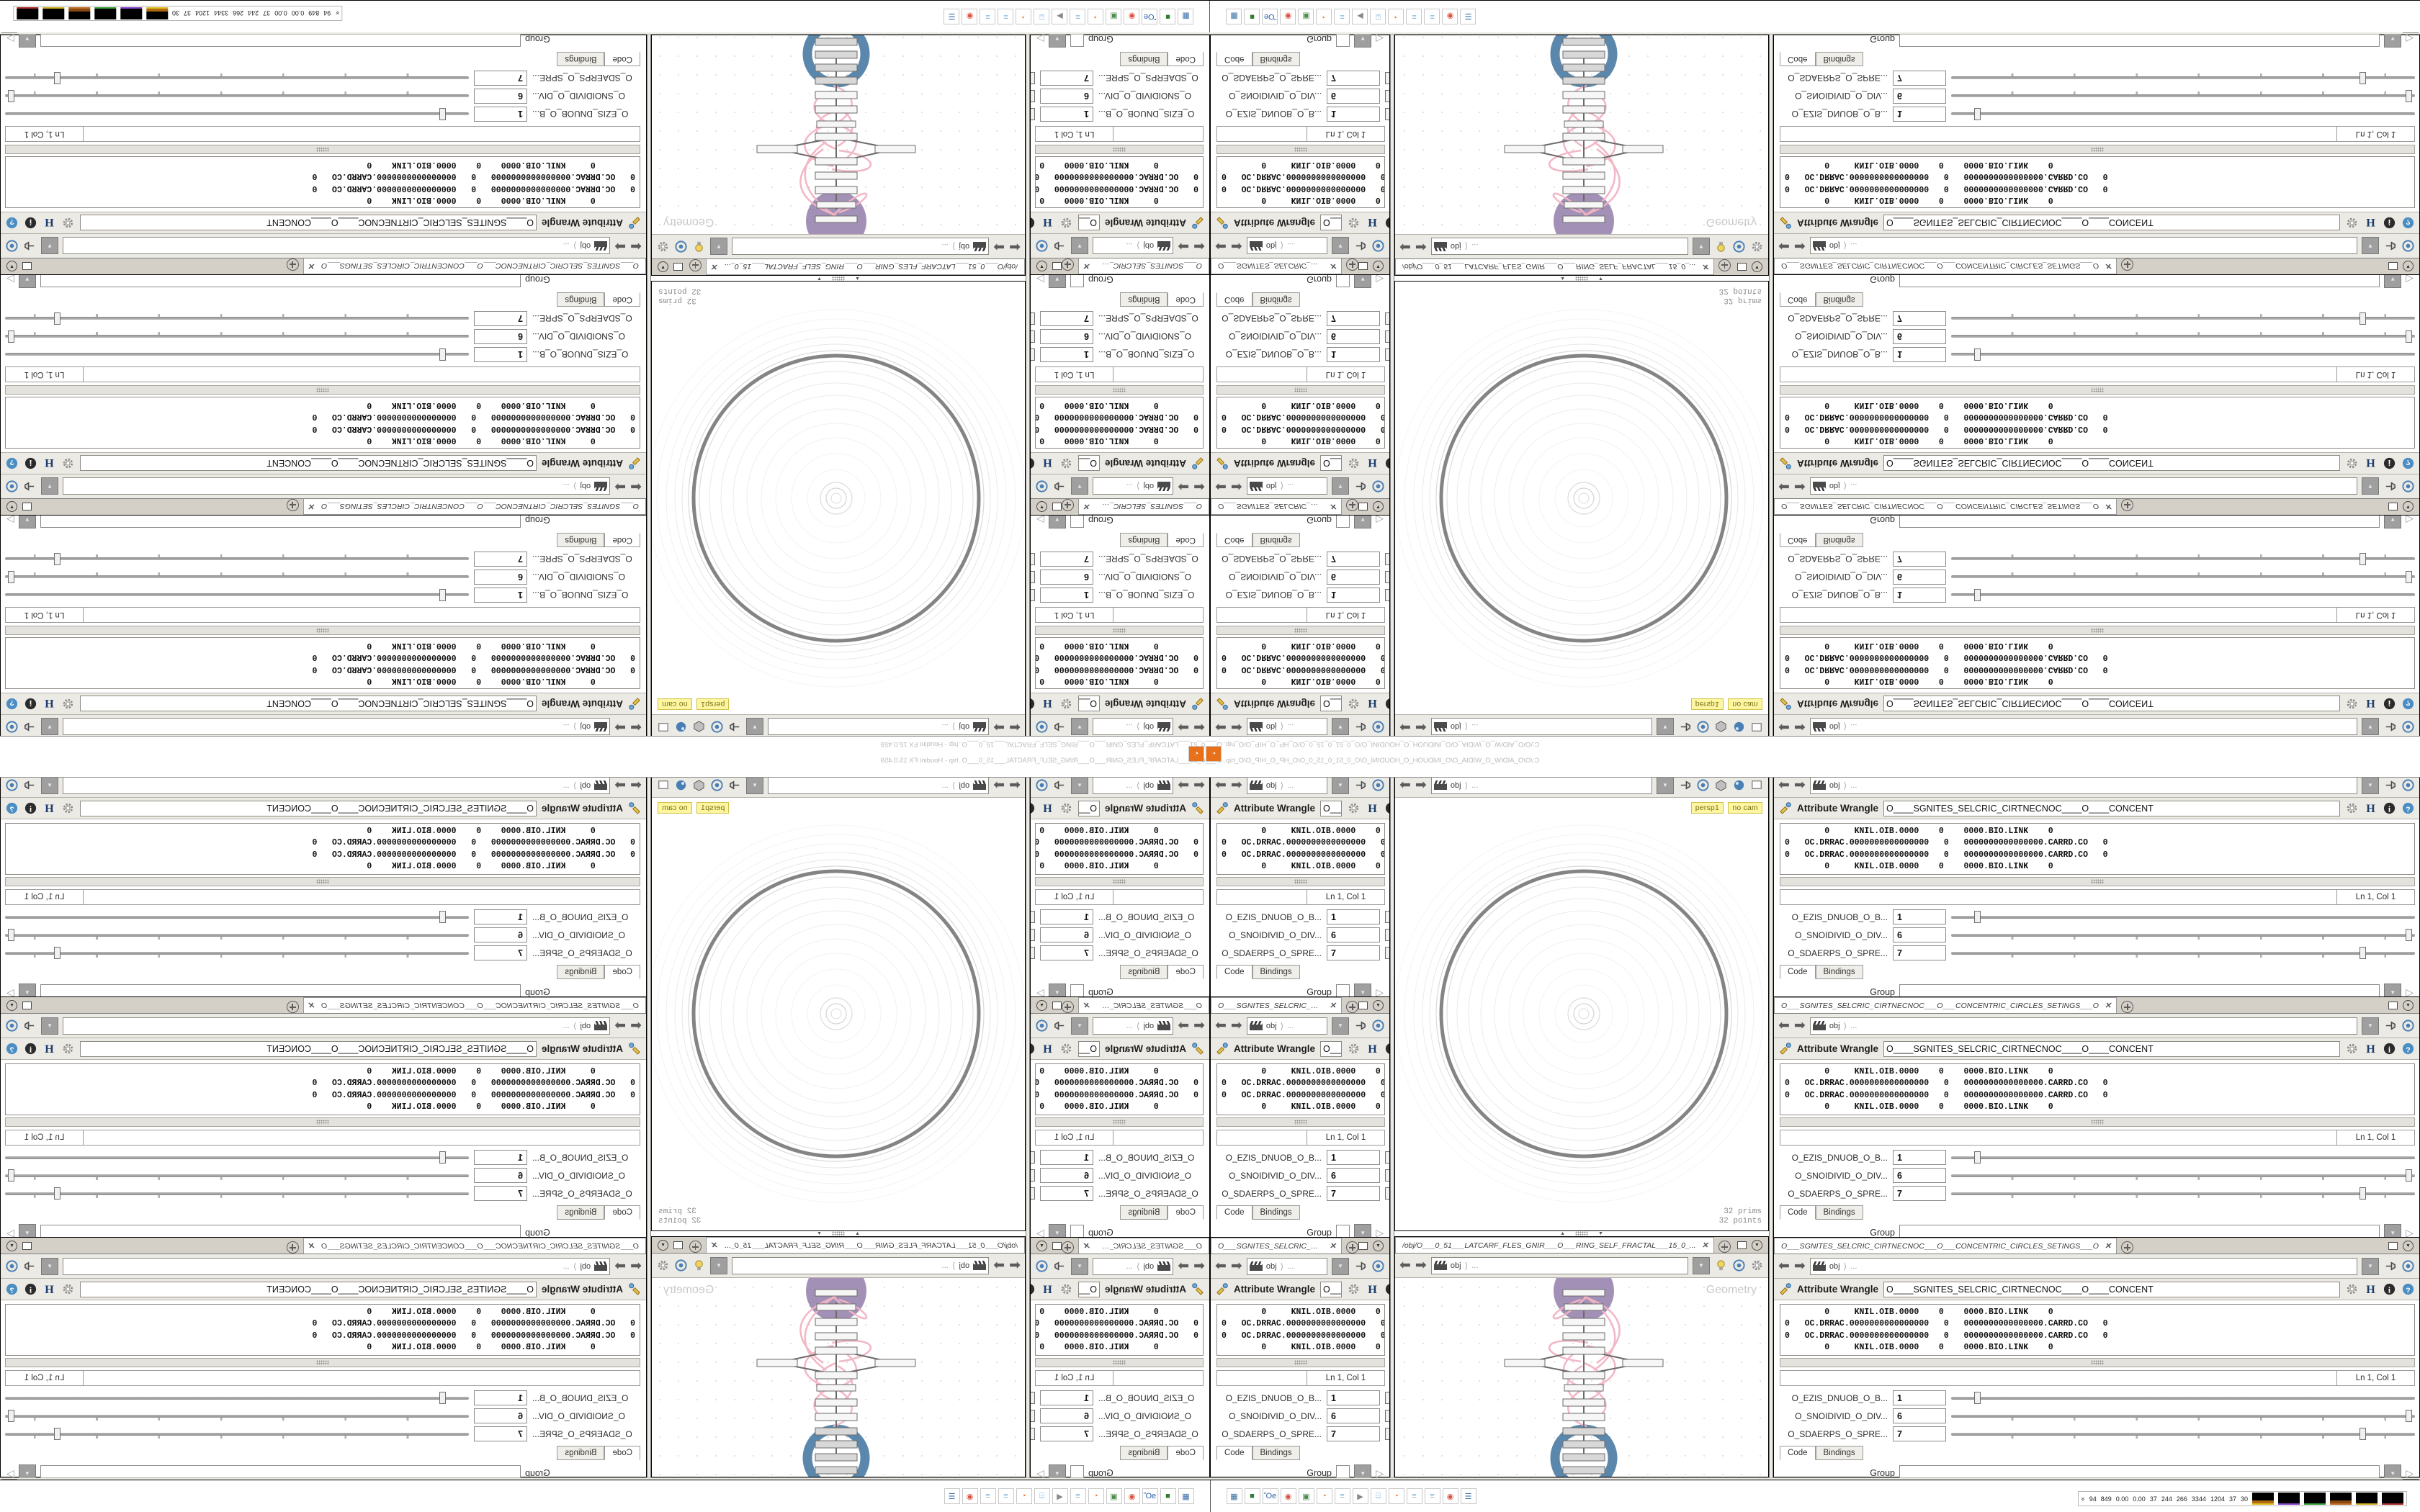 The width and height of the screenshot is (2420, 1512). I want to click on splitter-down-icon: ▼, so click(1600, 278).